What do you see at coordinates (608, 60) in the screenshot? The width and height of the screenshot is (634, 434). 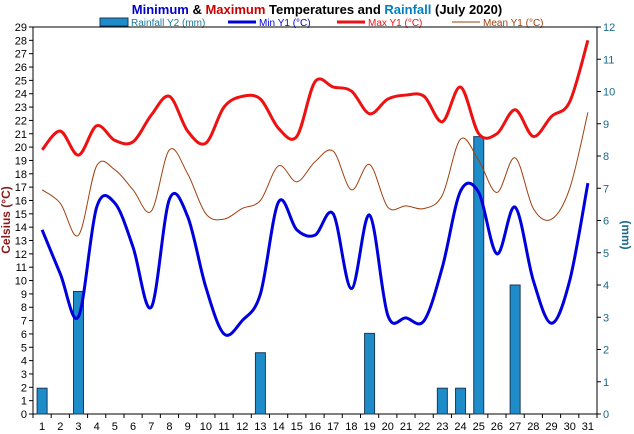 I see `y2-tick-label: 11` at bounding box center [608, 60].